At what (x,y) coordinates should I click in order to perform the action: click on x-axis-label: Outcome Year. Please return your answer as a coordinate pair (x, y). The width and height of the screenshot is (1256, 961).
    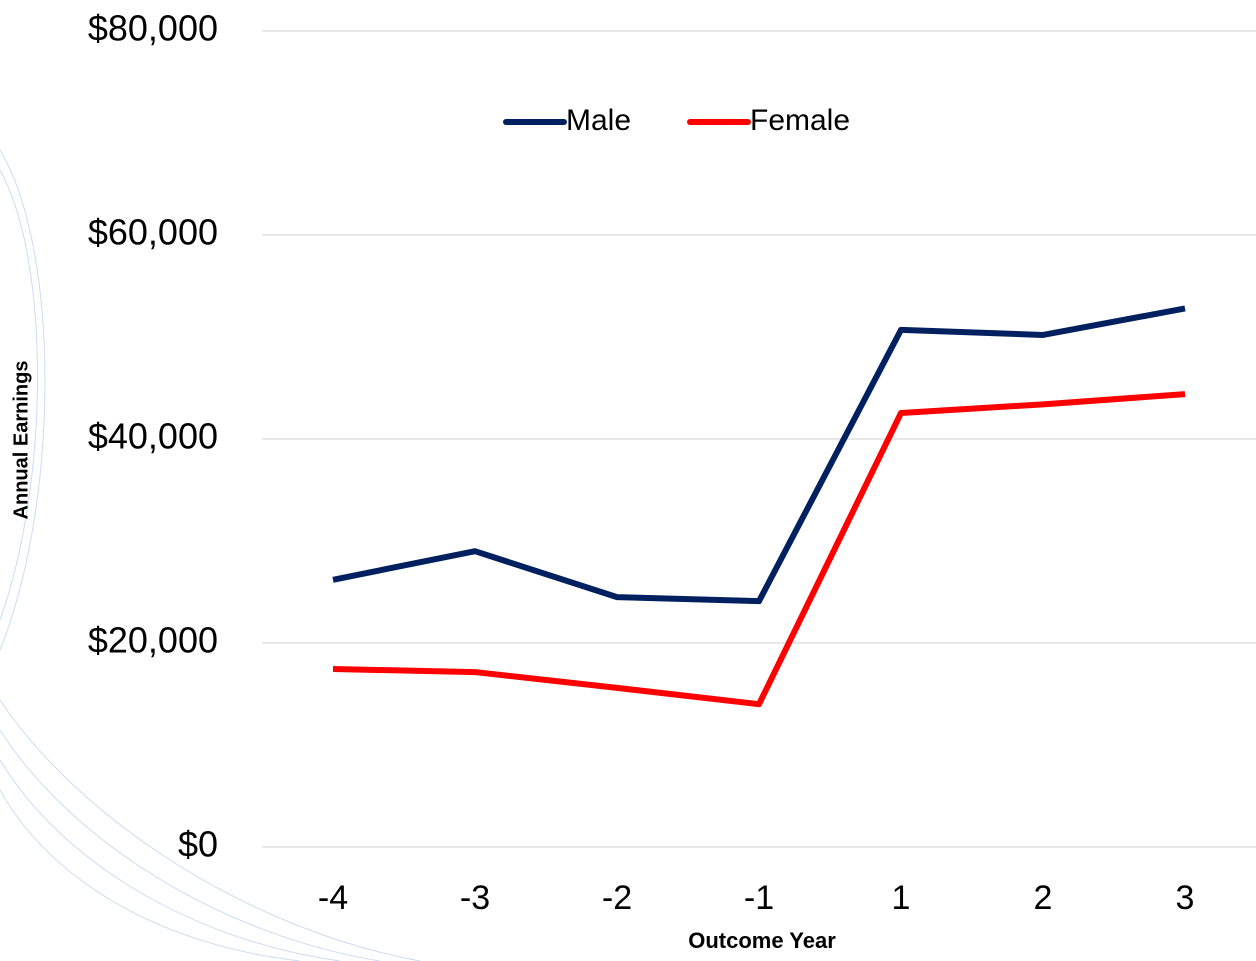
    Looking at the image, I should click on (762, 940).